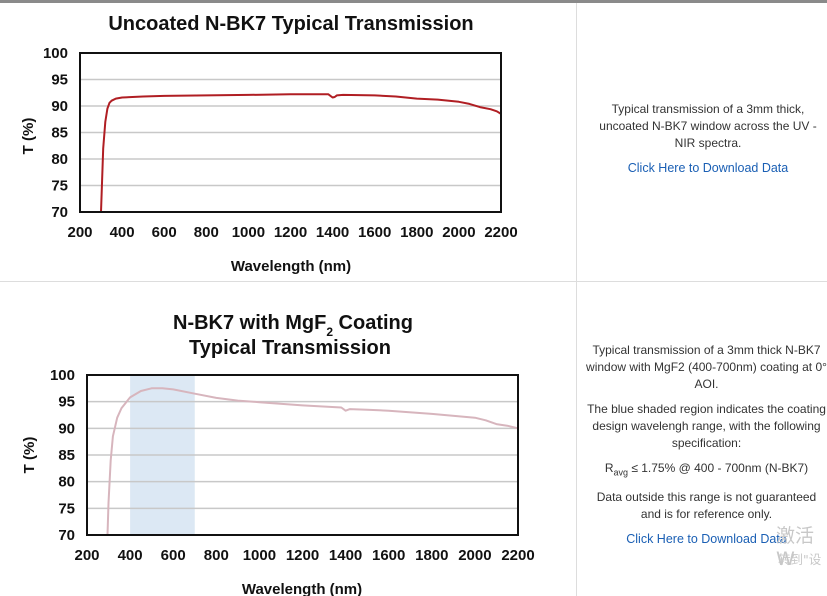 This screenshot has width=827, height=596. I want to click on chart-title-line1: N-BK7 with MgF2 Coating, so click(293, 325).